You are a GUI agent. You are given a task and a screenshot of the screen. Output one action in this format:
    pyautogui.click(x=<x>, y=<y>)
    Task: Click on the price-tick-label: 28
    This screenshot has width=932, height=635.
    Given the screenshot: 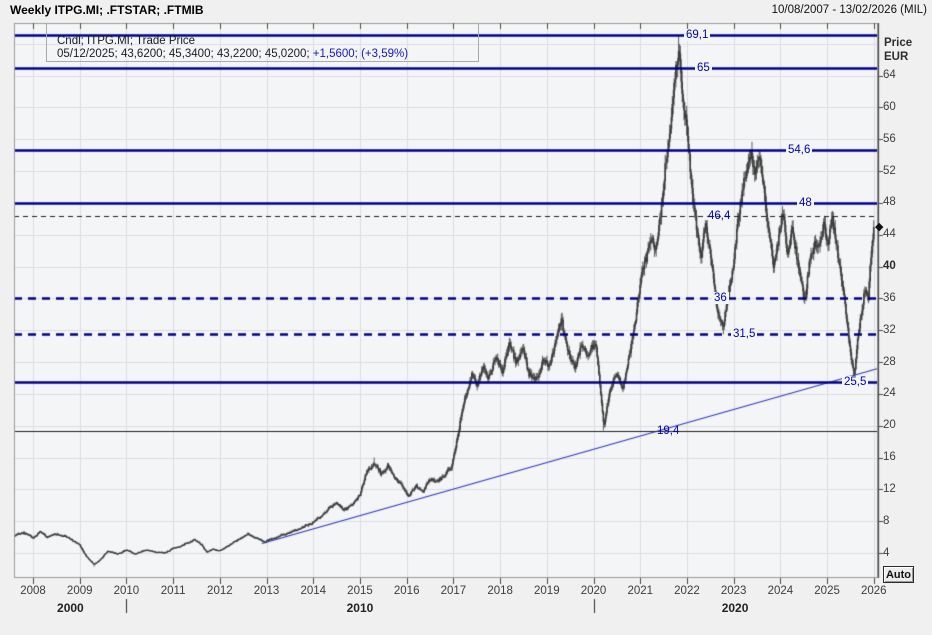 What is the action you would take?
    pyautogui.click(x=889, y=361)
    